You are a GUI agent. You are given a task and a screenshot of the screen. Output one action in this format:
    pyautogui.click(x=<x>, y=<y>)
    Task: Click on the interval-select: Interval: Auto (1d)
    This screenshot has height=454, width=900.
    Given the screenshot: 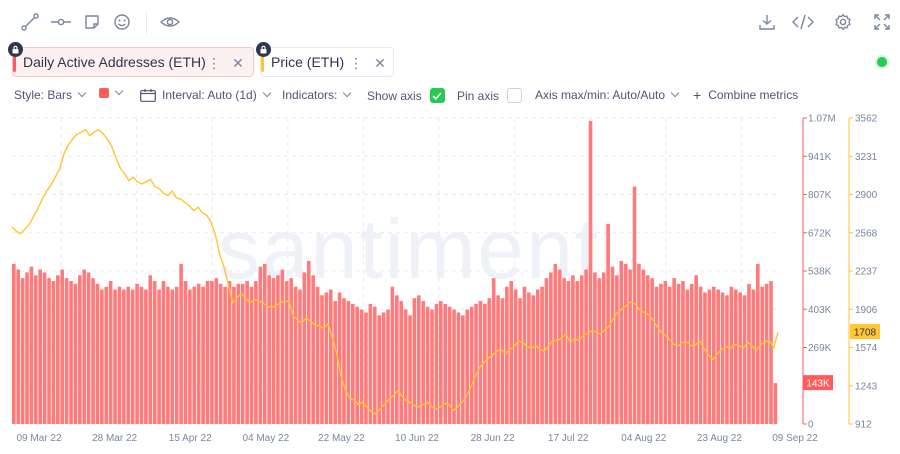 What is the action you would take?
    pyautogui.click(x=205, y=95)
    